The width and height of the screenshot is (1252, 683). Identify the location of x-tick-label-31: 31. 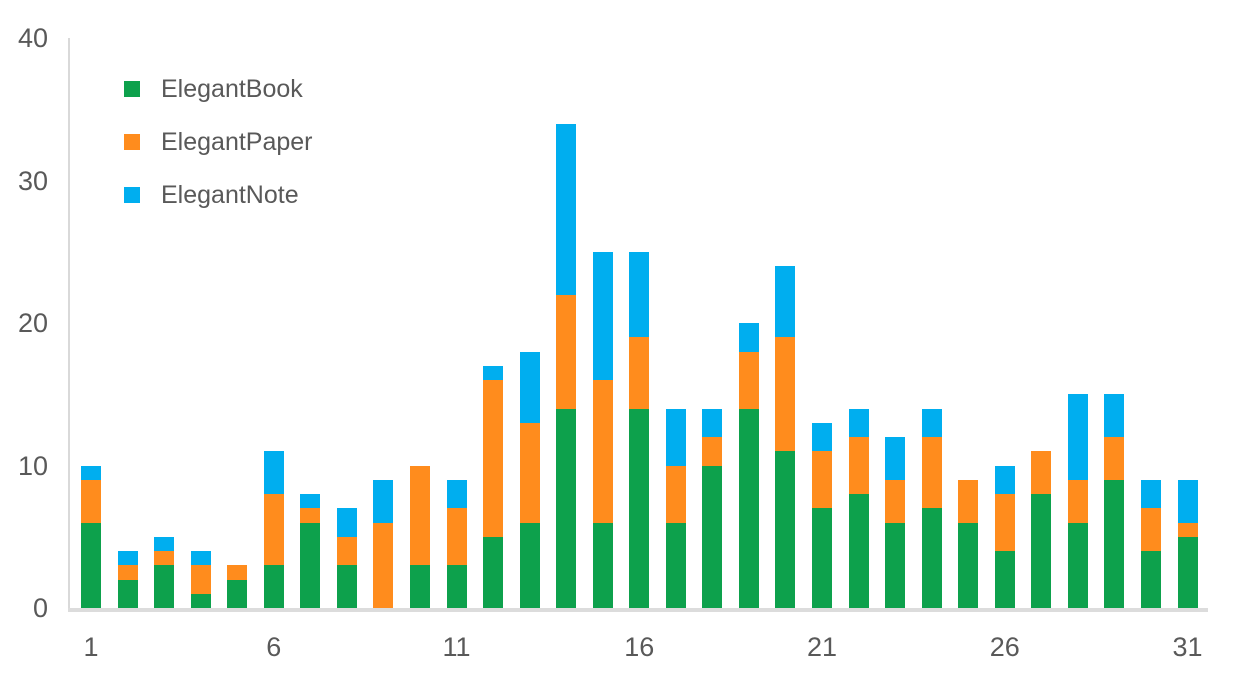
(1187, 647).